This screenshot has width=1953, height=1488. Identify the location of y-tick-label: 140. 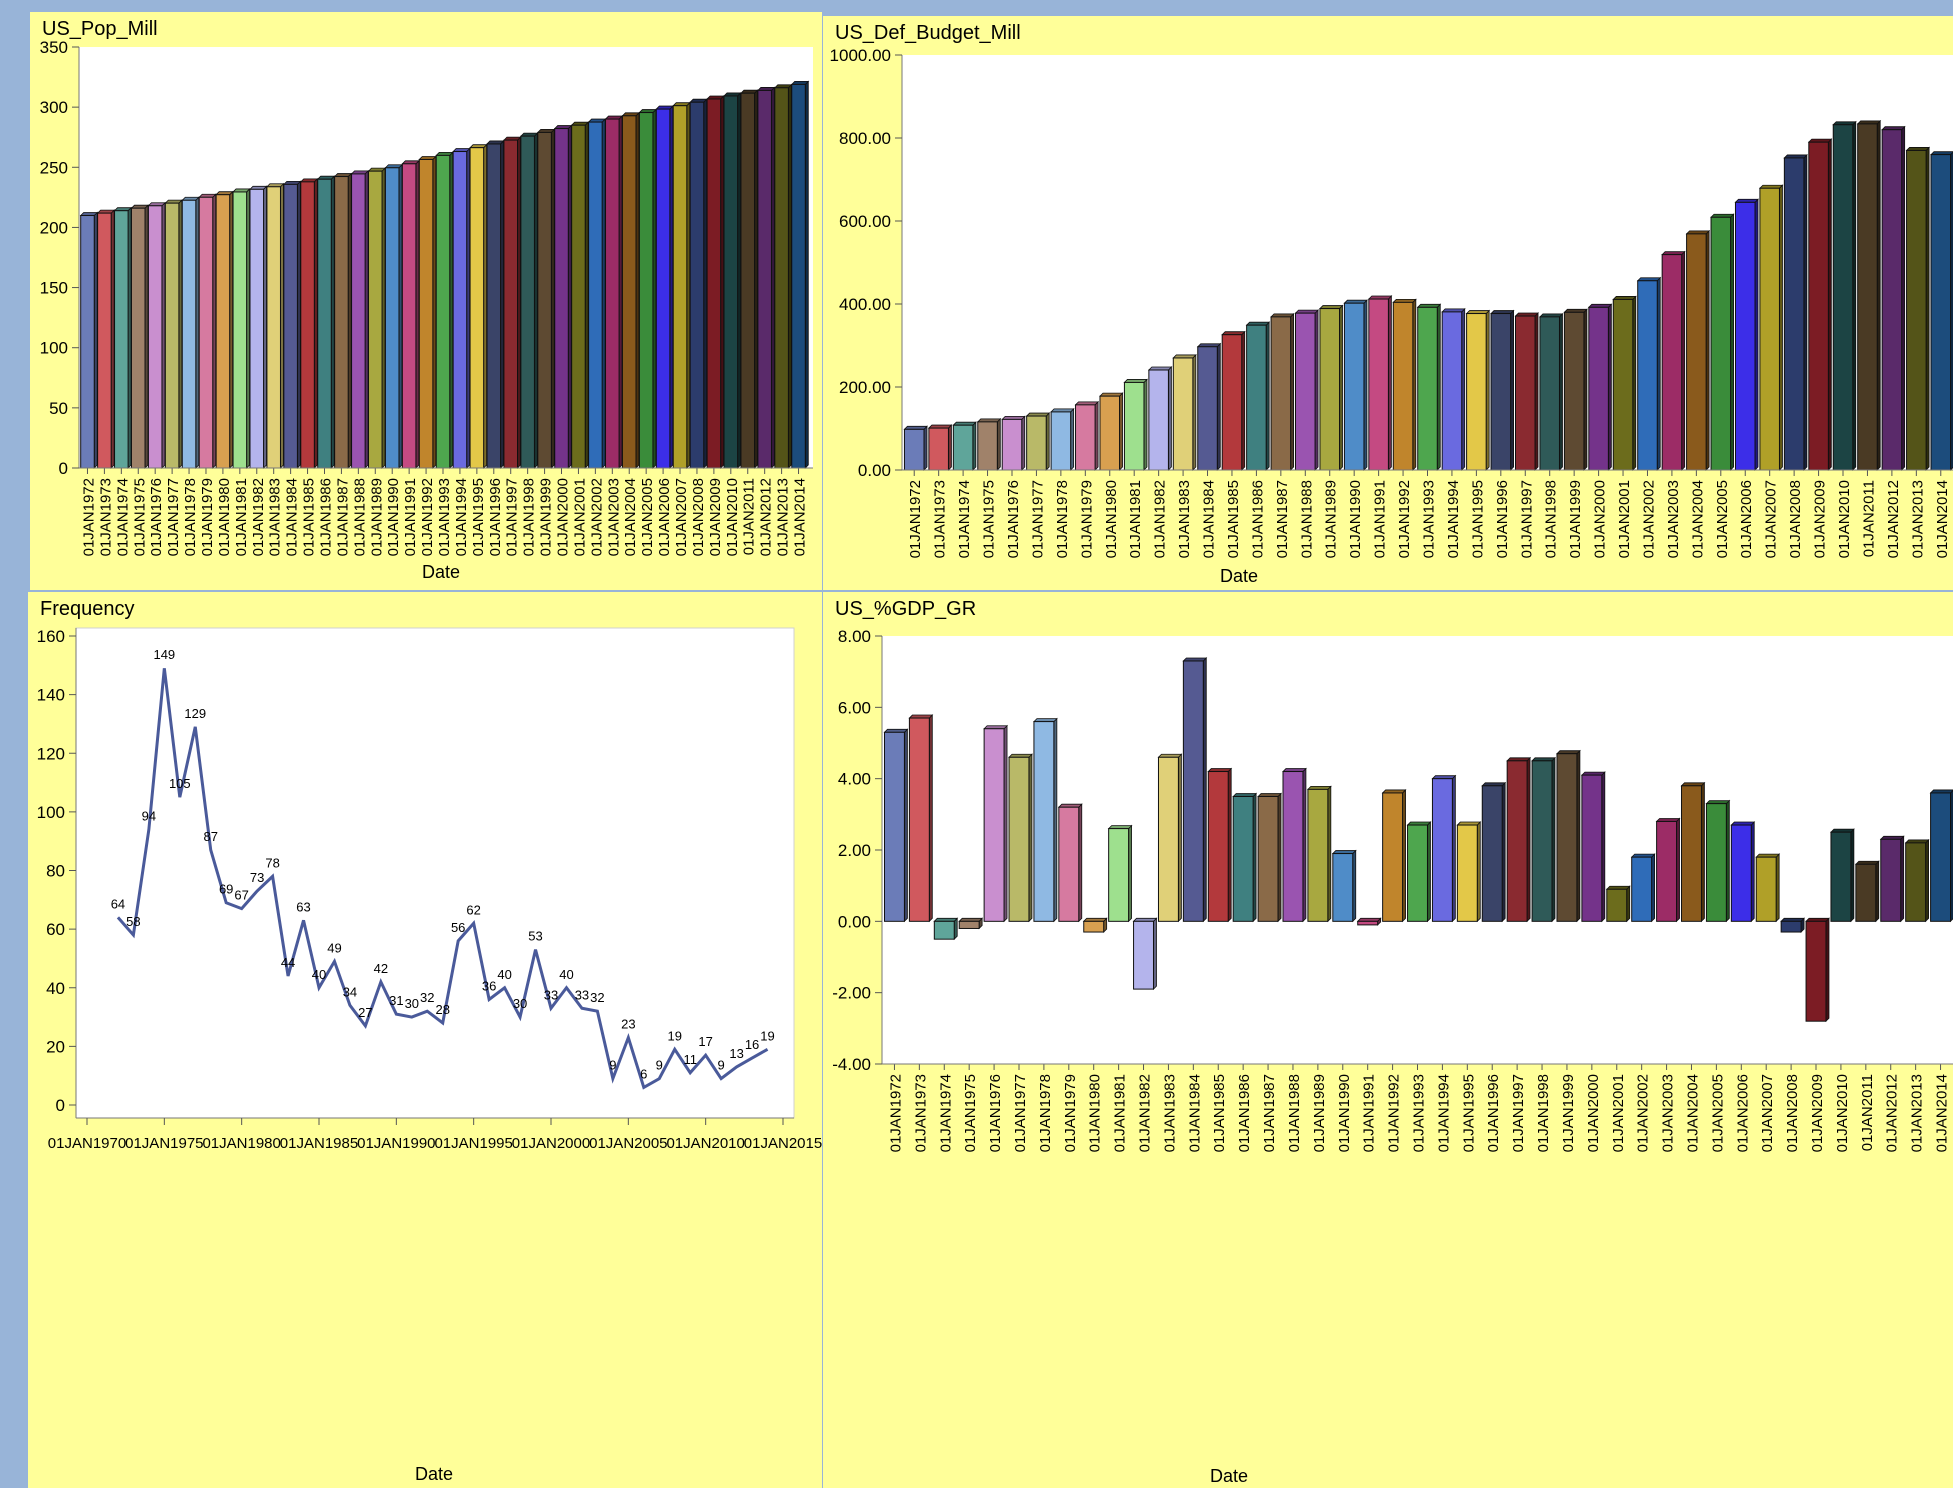
(51, 695).